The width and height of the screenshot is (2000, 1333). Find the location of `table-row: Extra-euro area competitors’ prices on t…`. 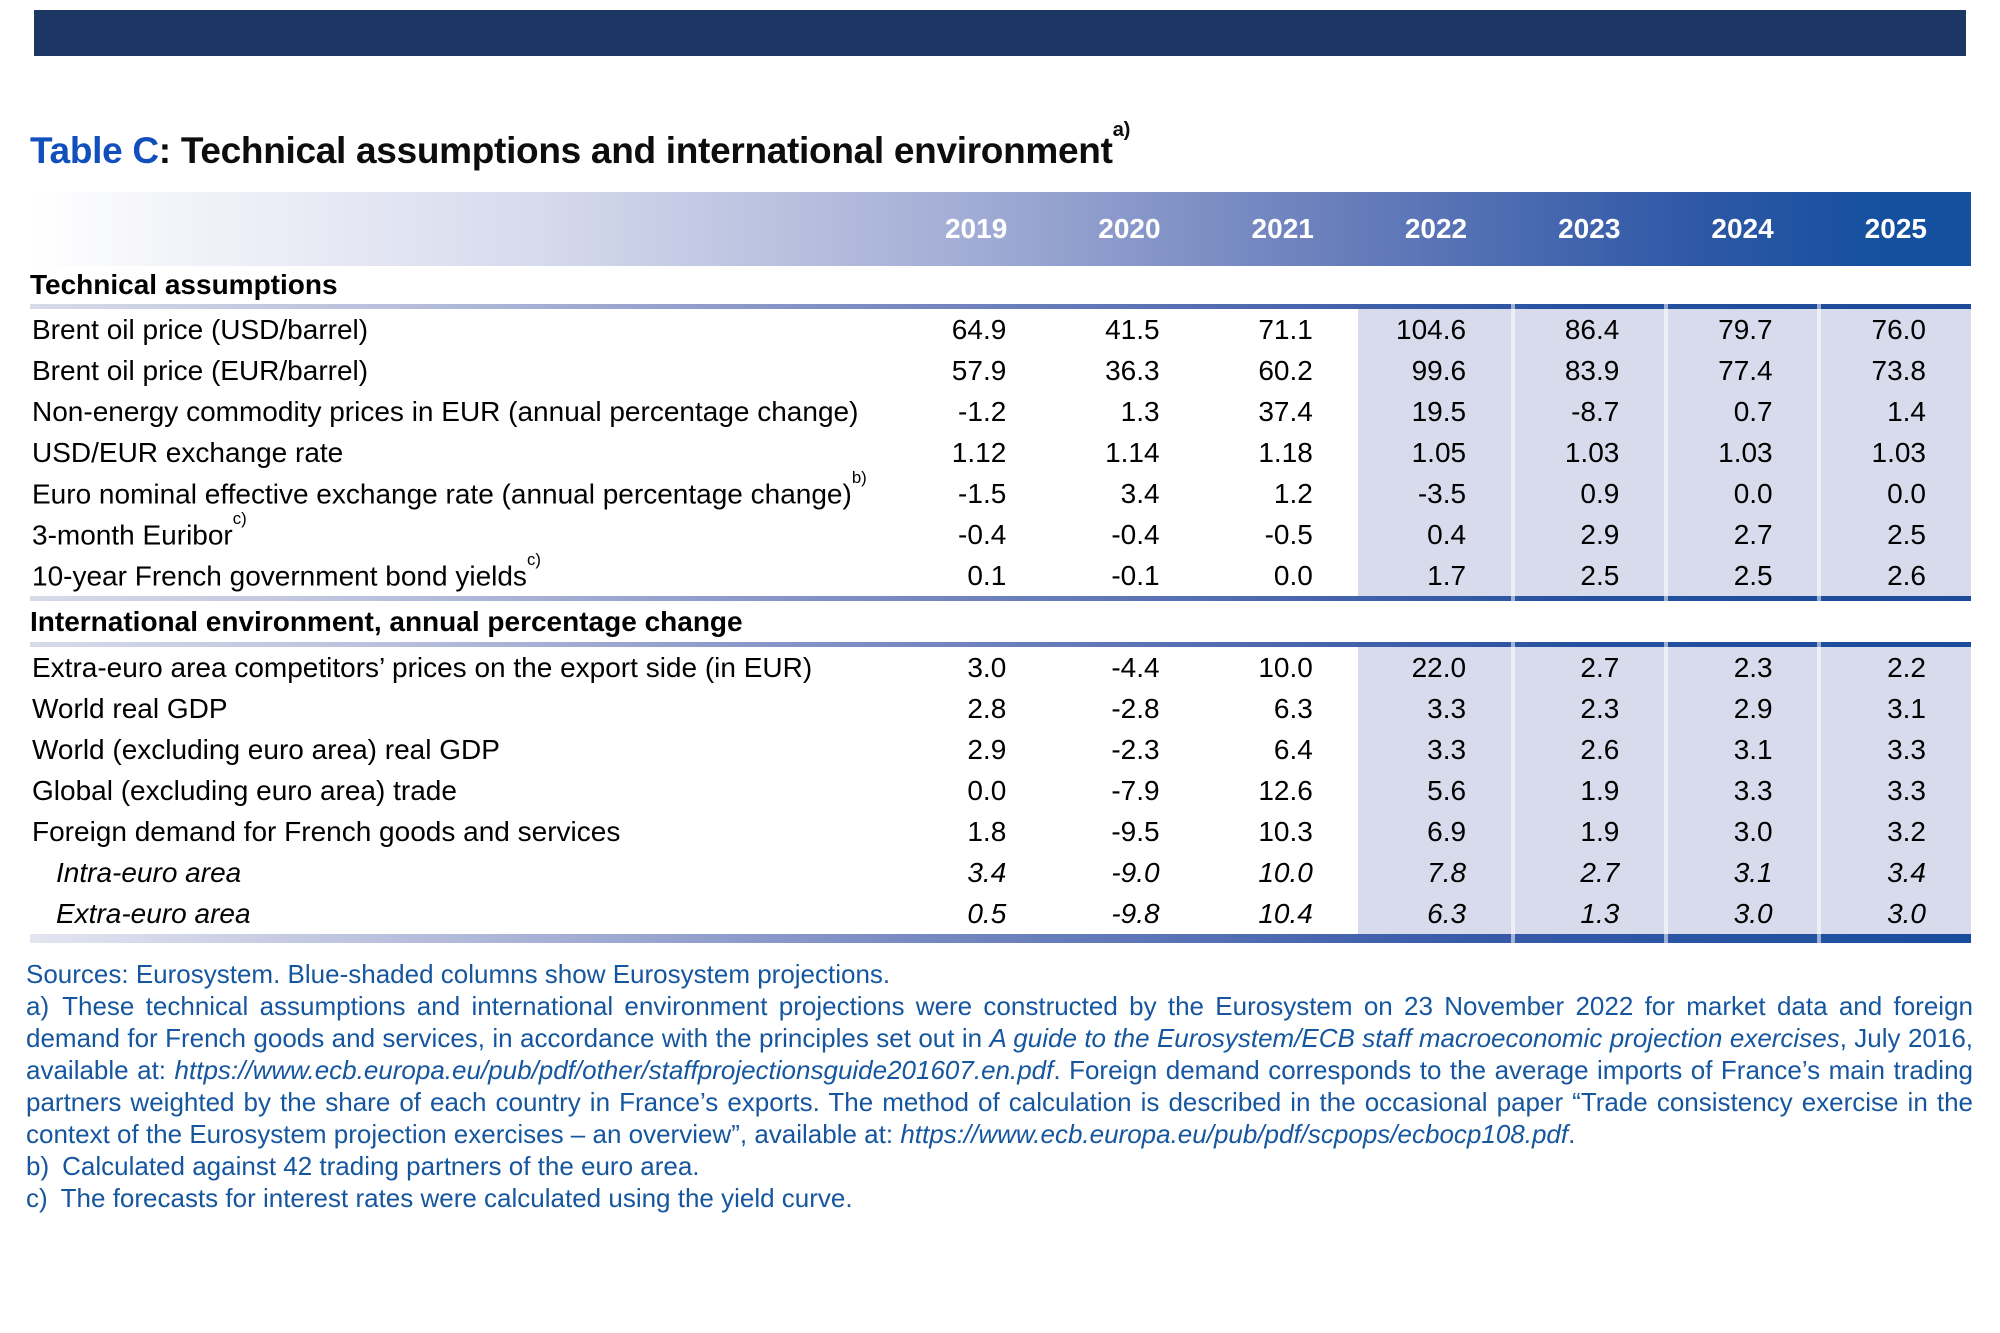

table-row: Extra-euro area competitors’ prices on t… is located at coordinates (1000, 667).